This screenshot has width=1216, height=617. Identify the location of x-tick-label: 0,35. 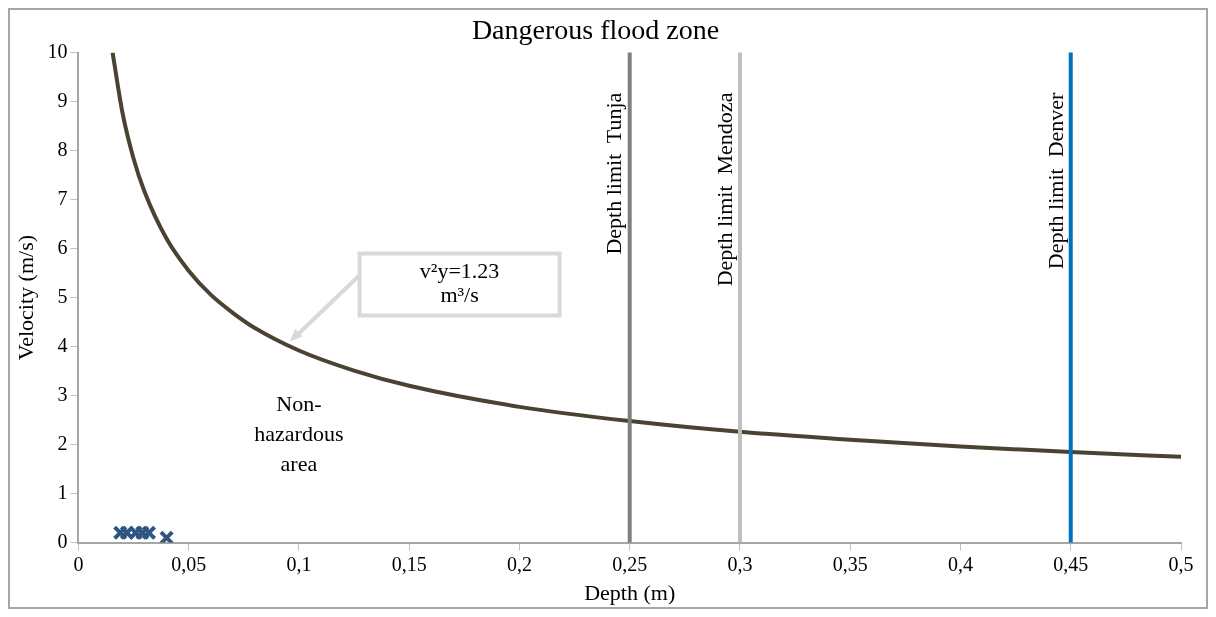
(850, 563).